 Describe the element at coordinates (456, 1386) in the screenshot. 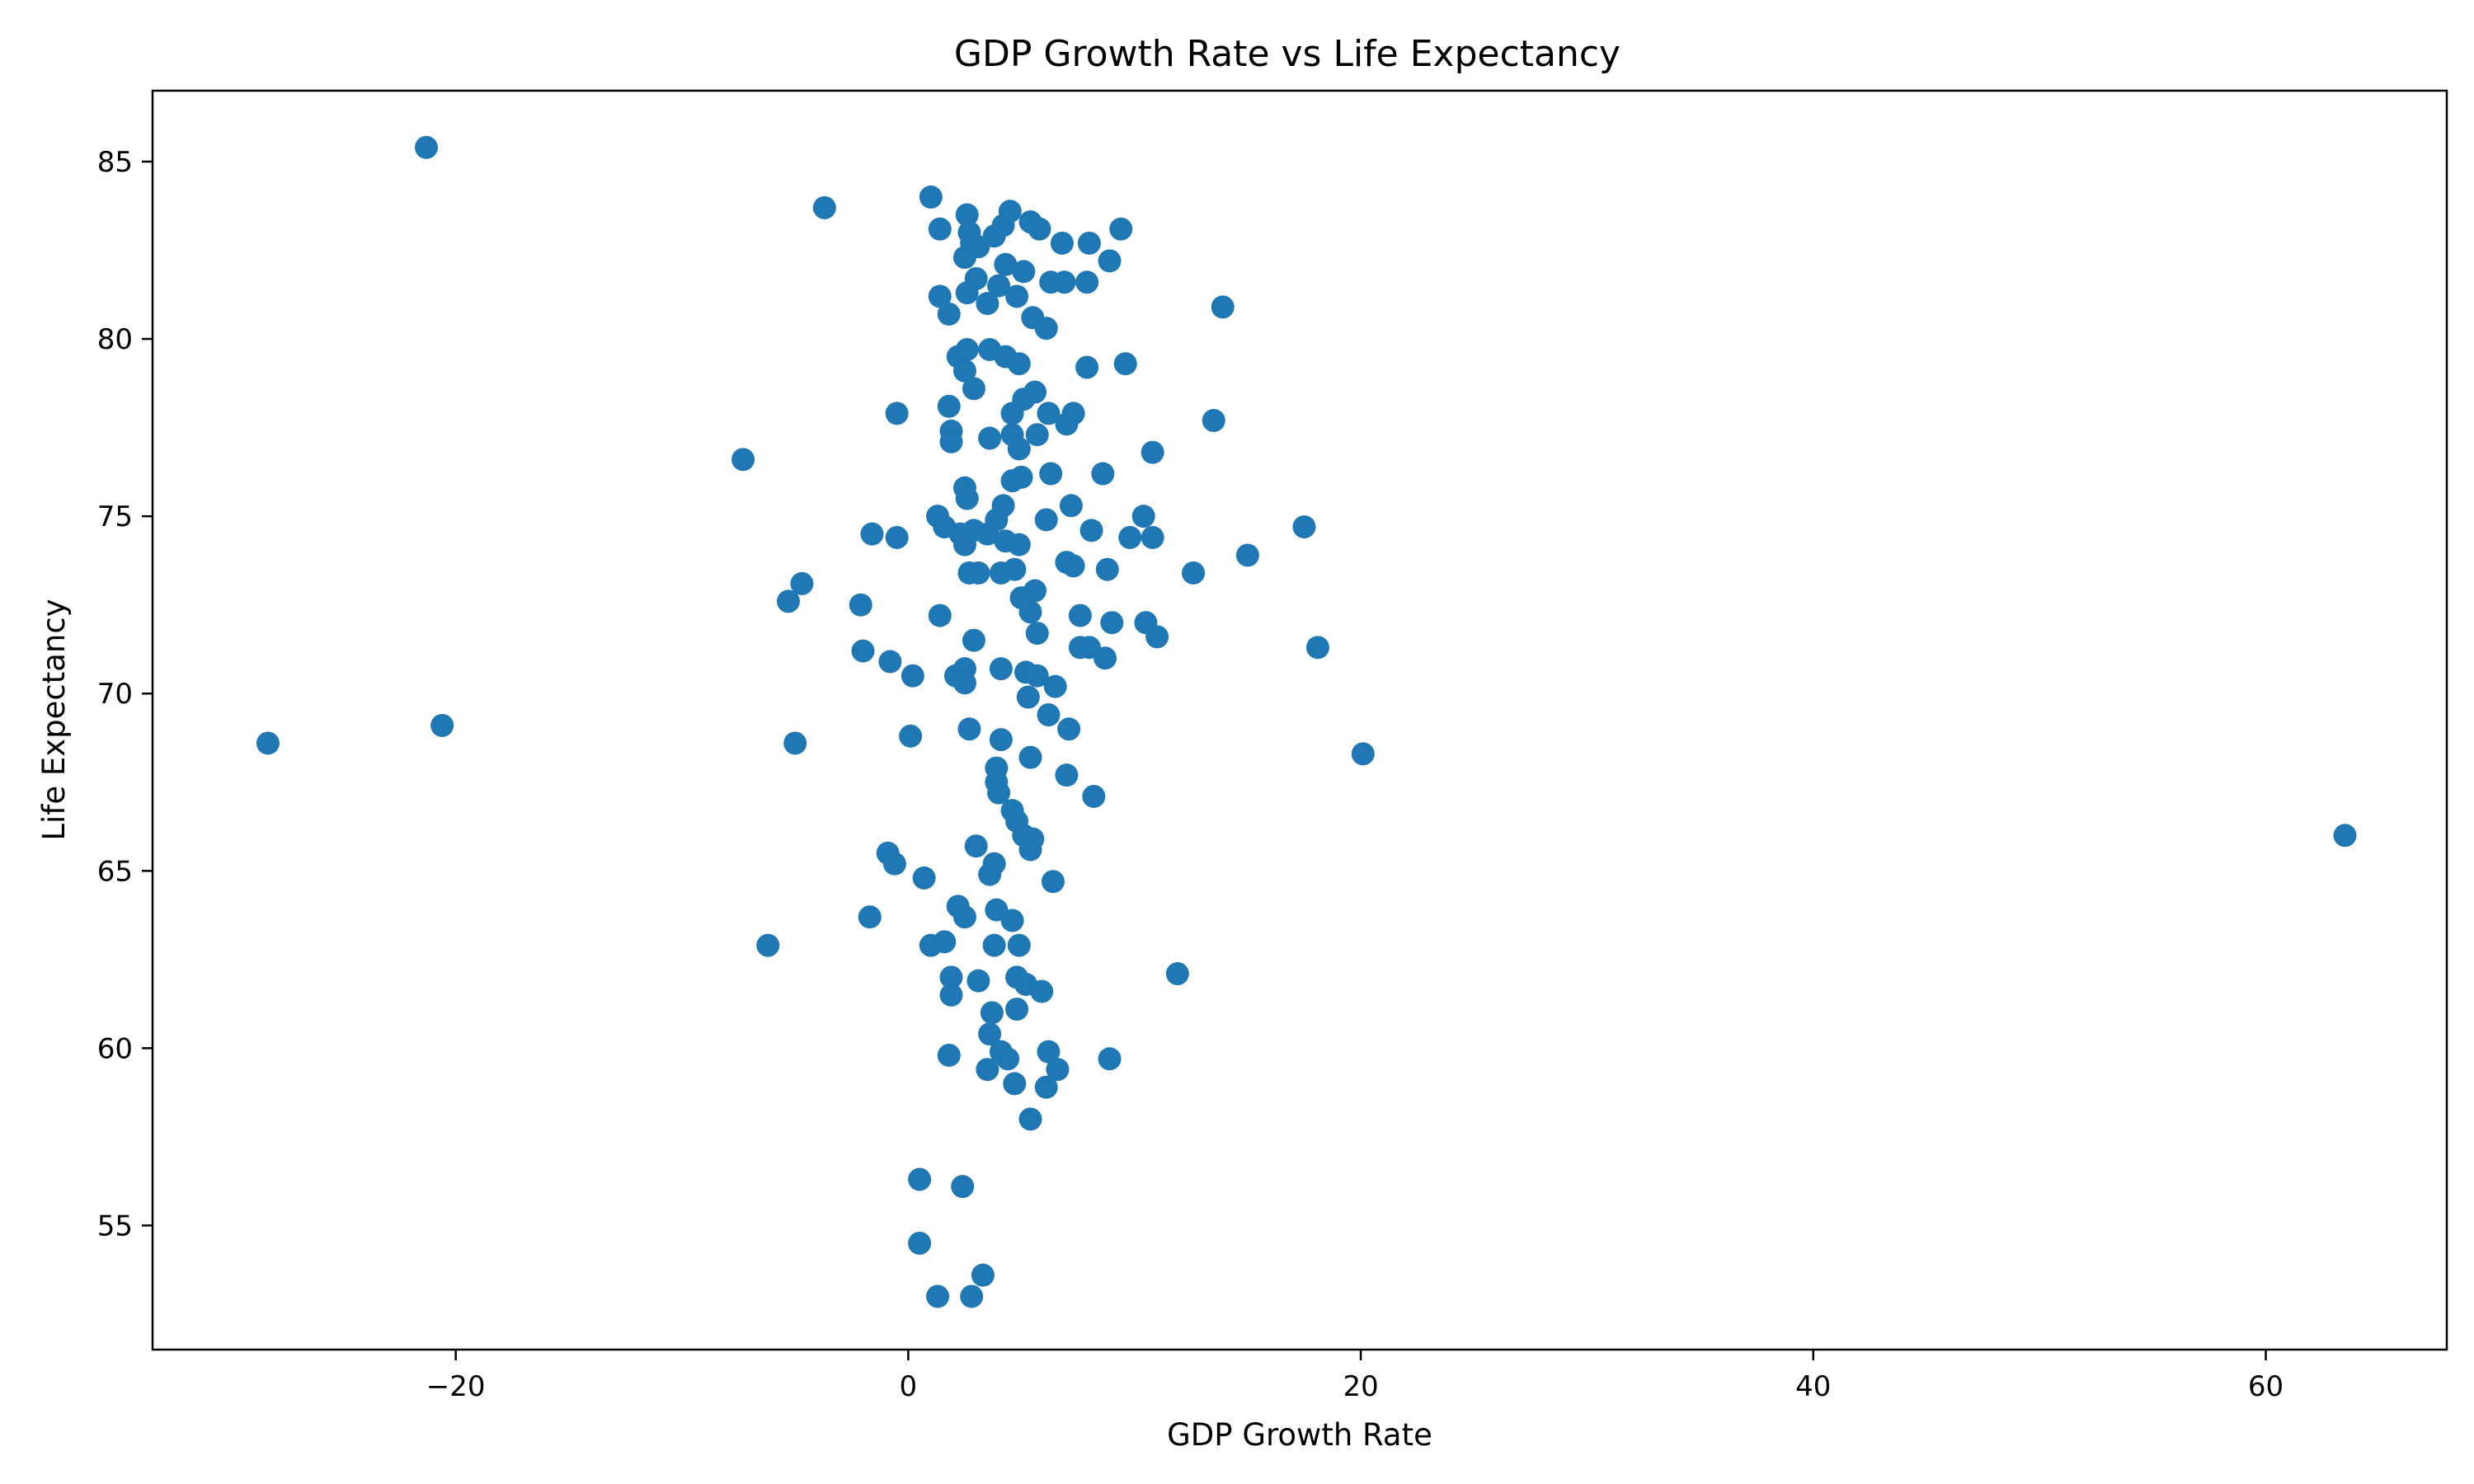

I see `x-tick-label: −20` at that location.